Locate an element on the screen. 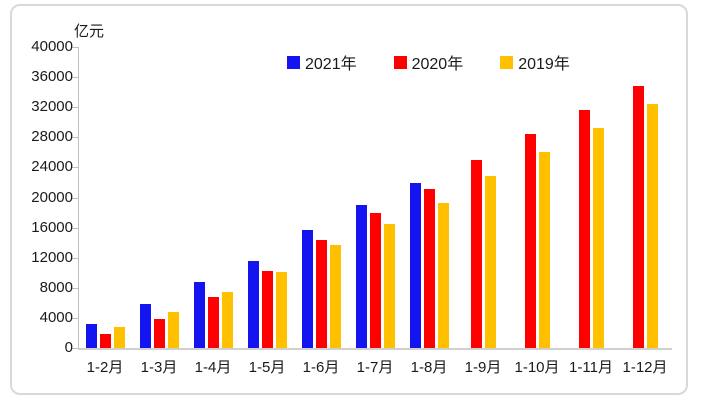 This screenshot has height=414, width=707. bar-2020年-1-2月 is located at coordinates (105, 340).